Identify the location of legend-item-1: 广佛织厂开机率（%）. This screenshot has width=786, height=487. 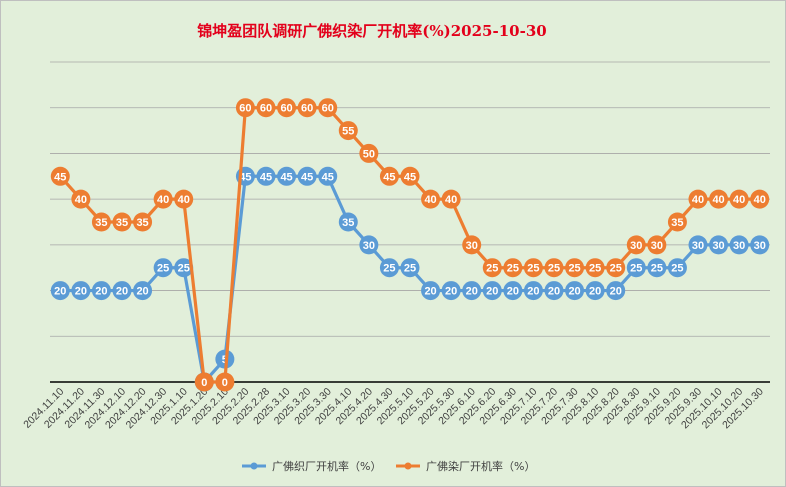
(311, 466).